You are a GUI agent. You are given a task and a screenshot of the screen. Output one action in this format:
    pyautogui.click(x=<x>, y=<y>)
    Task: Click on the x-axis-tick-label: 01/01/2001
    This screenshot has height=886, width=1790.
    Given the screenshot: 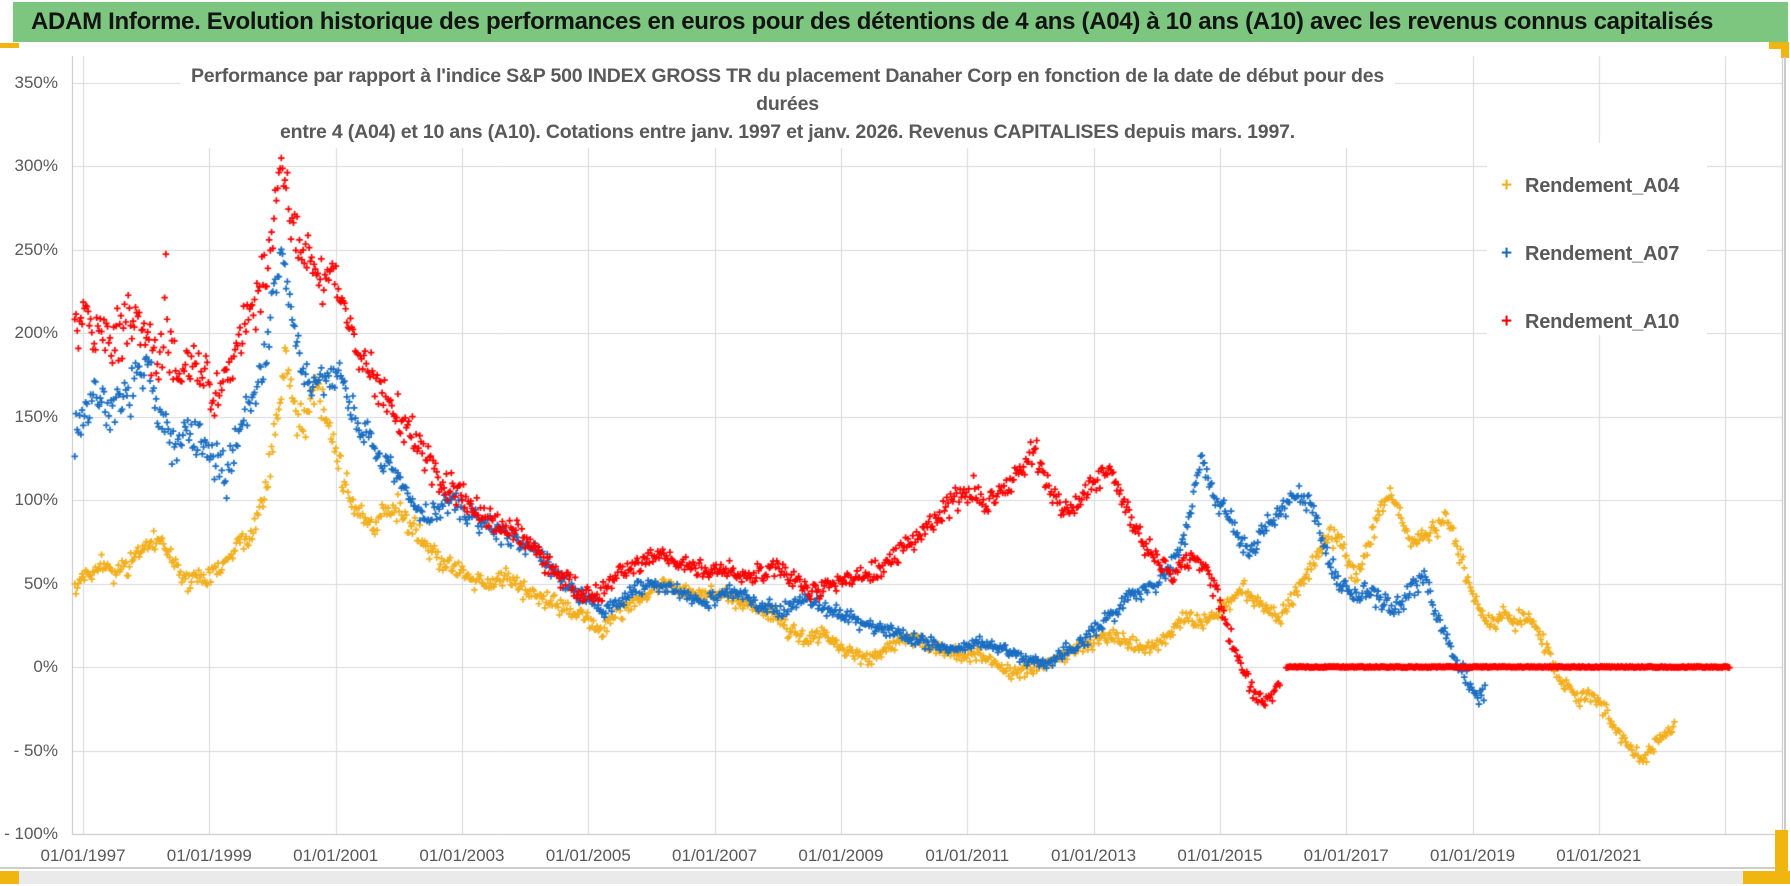 What is the action you would take?
    pyautogui.click(x=336, y=855)
    